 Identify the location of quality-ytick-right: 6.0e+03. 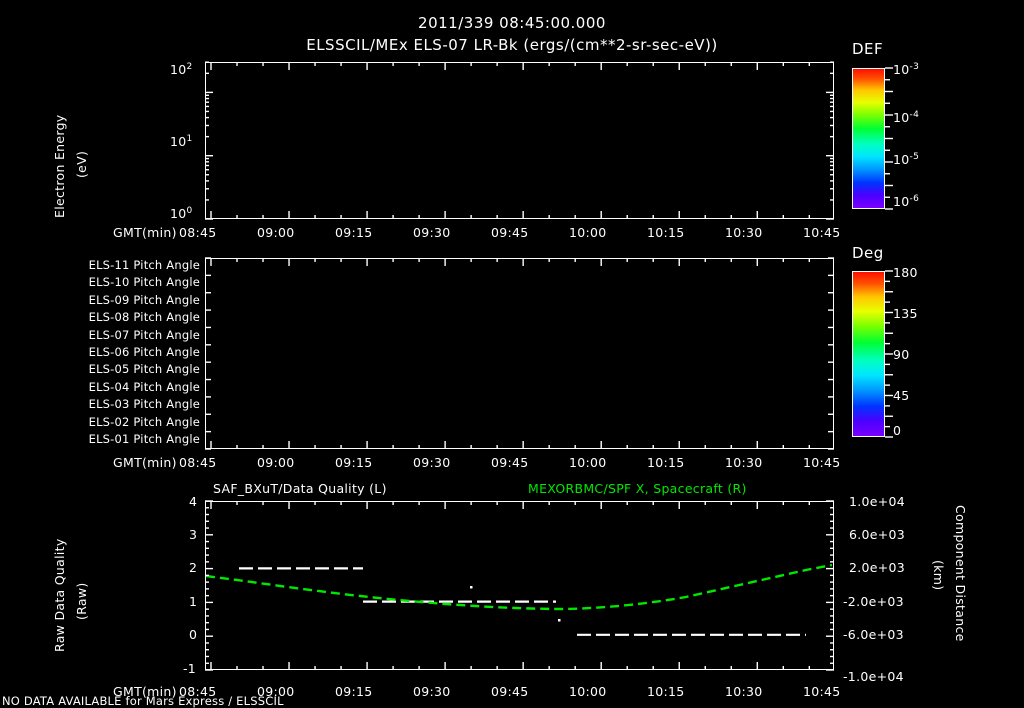
(877, 534).